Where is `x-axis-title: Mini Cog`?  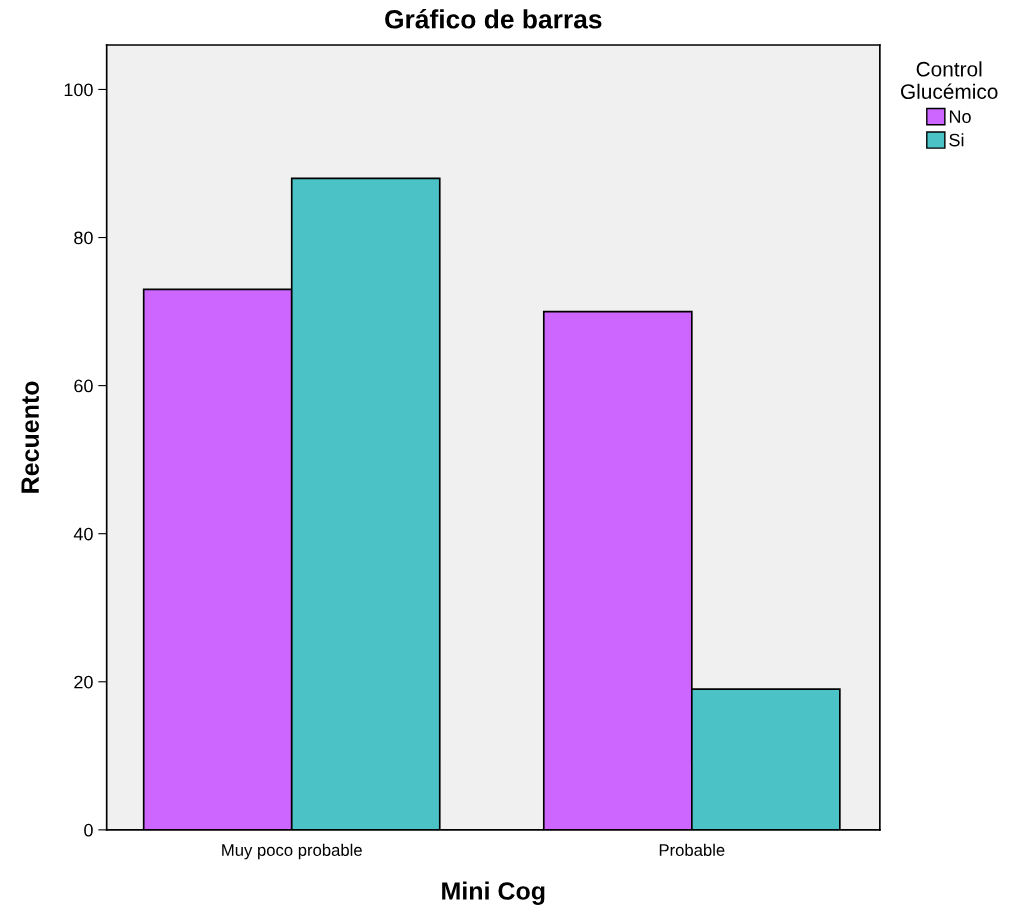 x-axis-title: Mini Cog is located at coordinates (493, 893).